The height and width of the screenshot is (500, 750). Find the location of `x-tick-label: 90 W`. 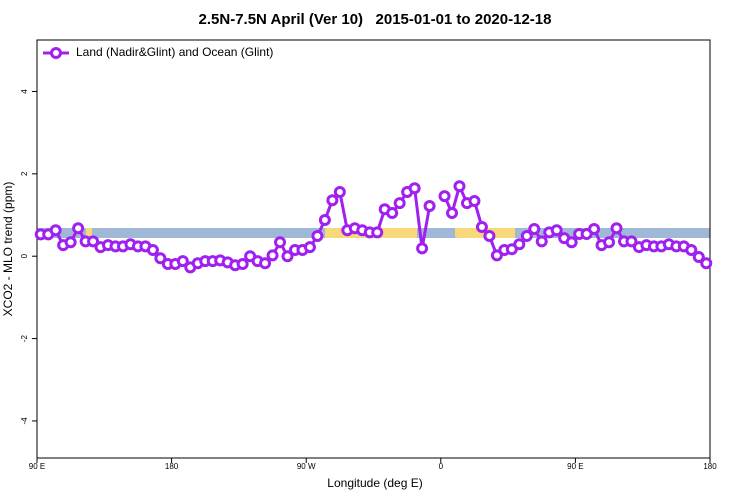

x-tick-label: 90 W is located at coordinates (306, 466).